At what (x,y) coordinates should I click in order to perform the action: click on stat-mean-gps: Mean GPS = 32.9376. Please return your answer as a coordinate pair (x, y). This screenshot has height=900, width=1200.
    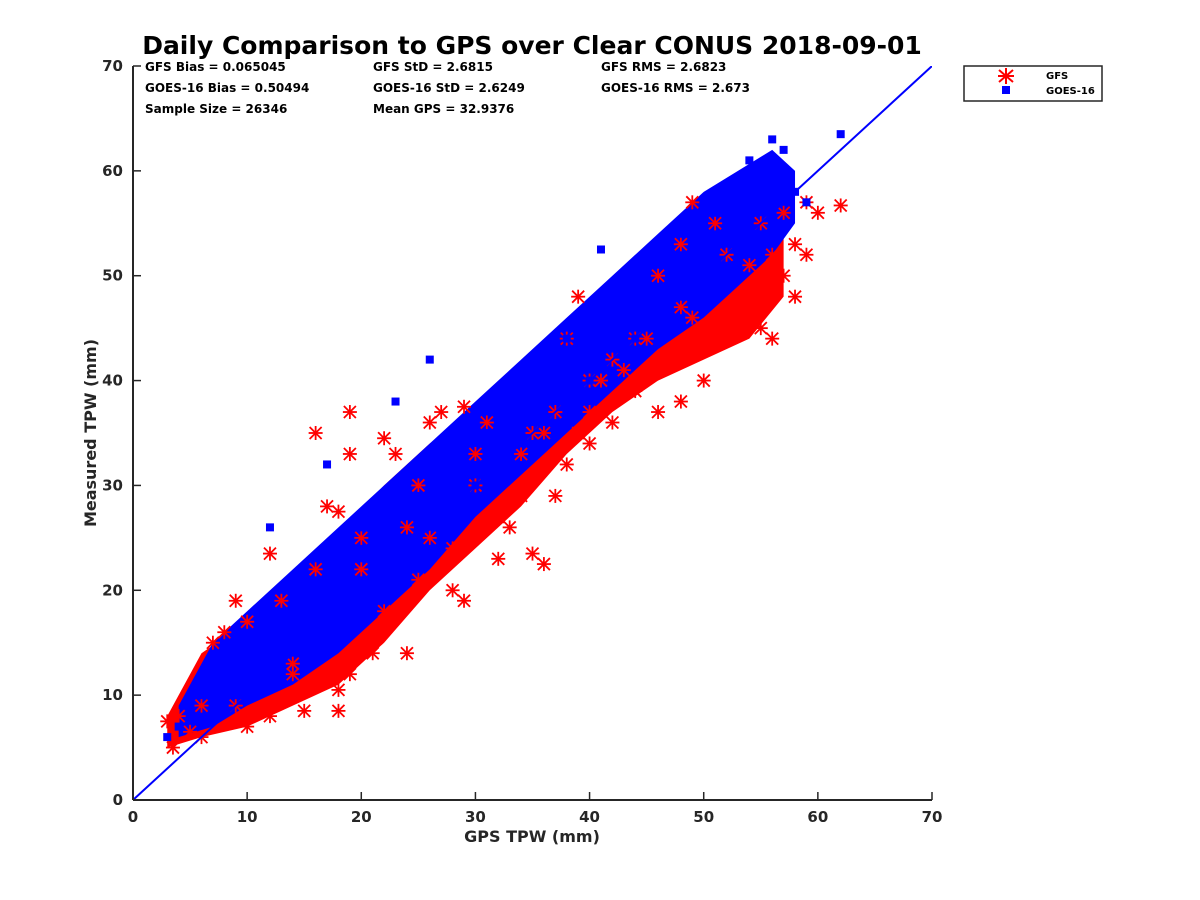
    Looking at the image, I should click on (443, 109).